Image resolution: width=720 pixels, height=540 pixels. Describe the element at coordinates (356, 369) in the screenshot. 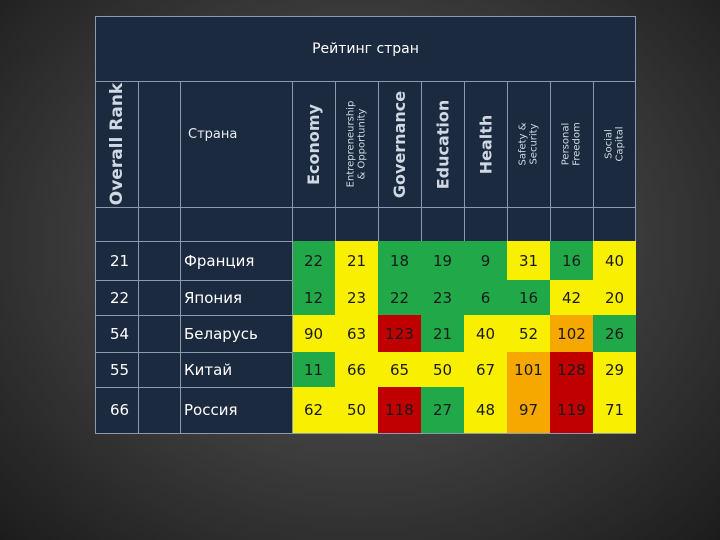

I see `score-cell: 66` at that location.